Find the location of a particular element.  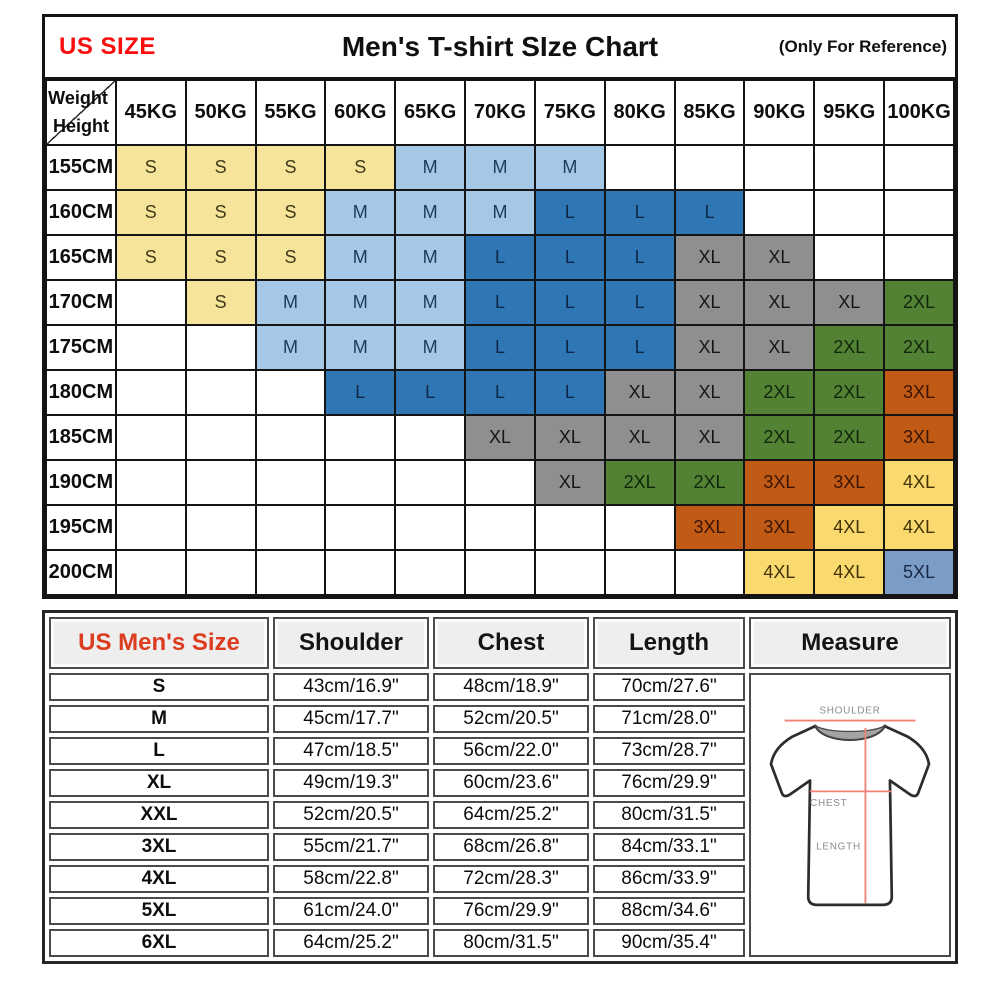

matrix-row: 195CM 3XL 3XL 4XL 4XL is located at coordinates (500, 527).